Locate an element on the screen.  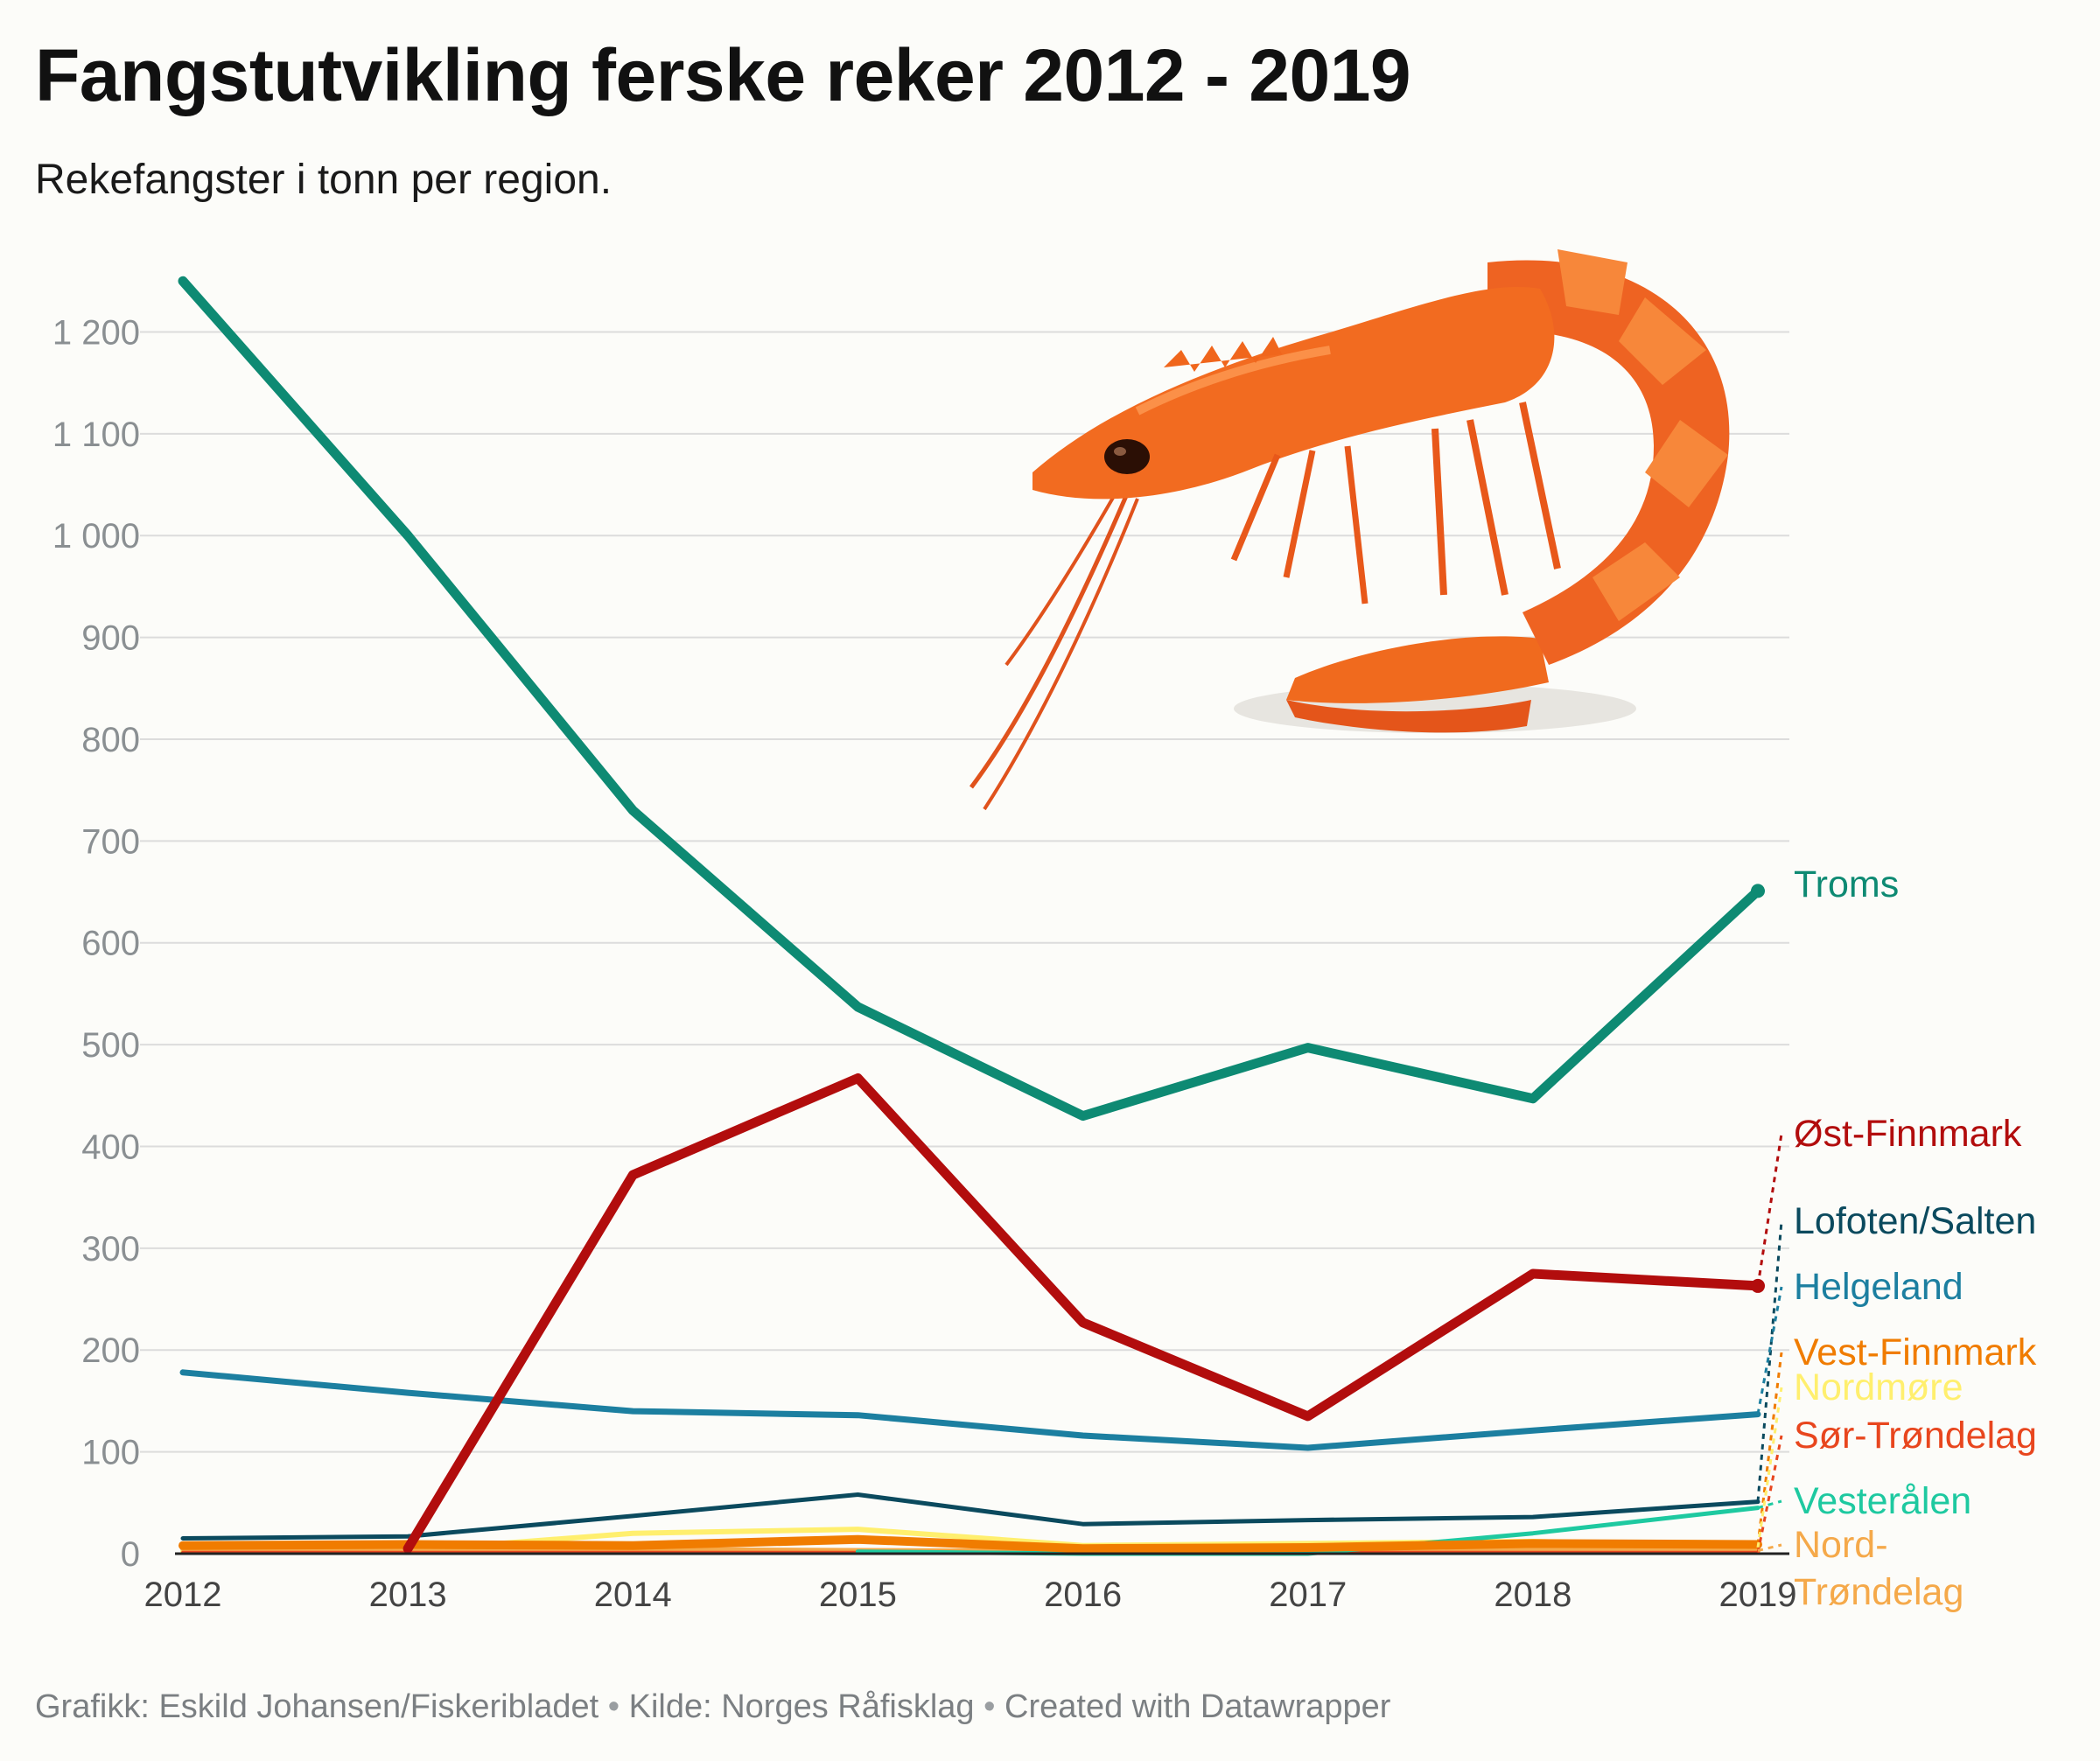
x-tick-label: 2015 is located at coordinates (858, 1595).